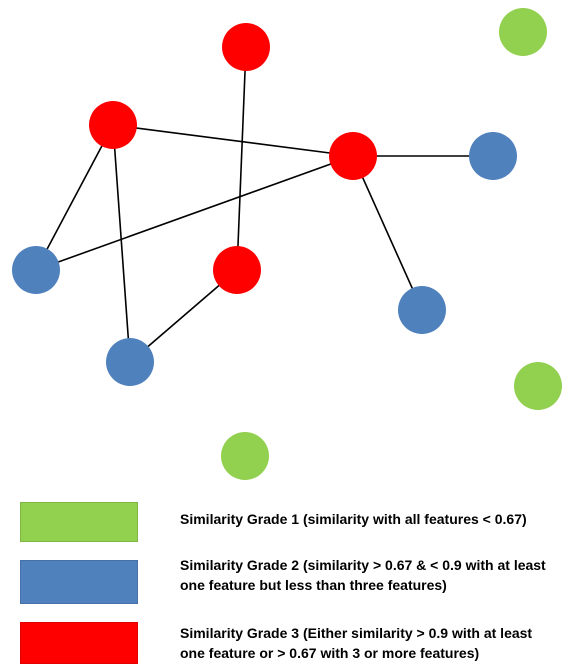 Image resolution: width=580 pixels, height=667 pixels. I want to click on edge-red-left-red-hub, so click(233, 140).